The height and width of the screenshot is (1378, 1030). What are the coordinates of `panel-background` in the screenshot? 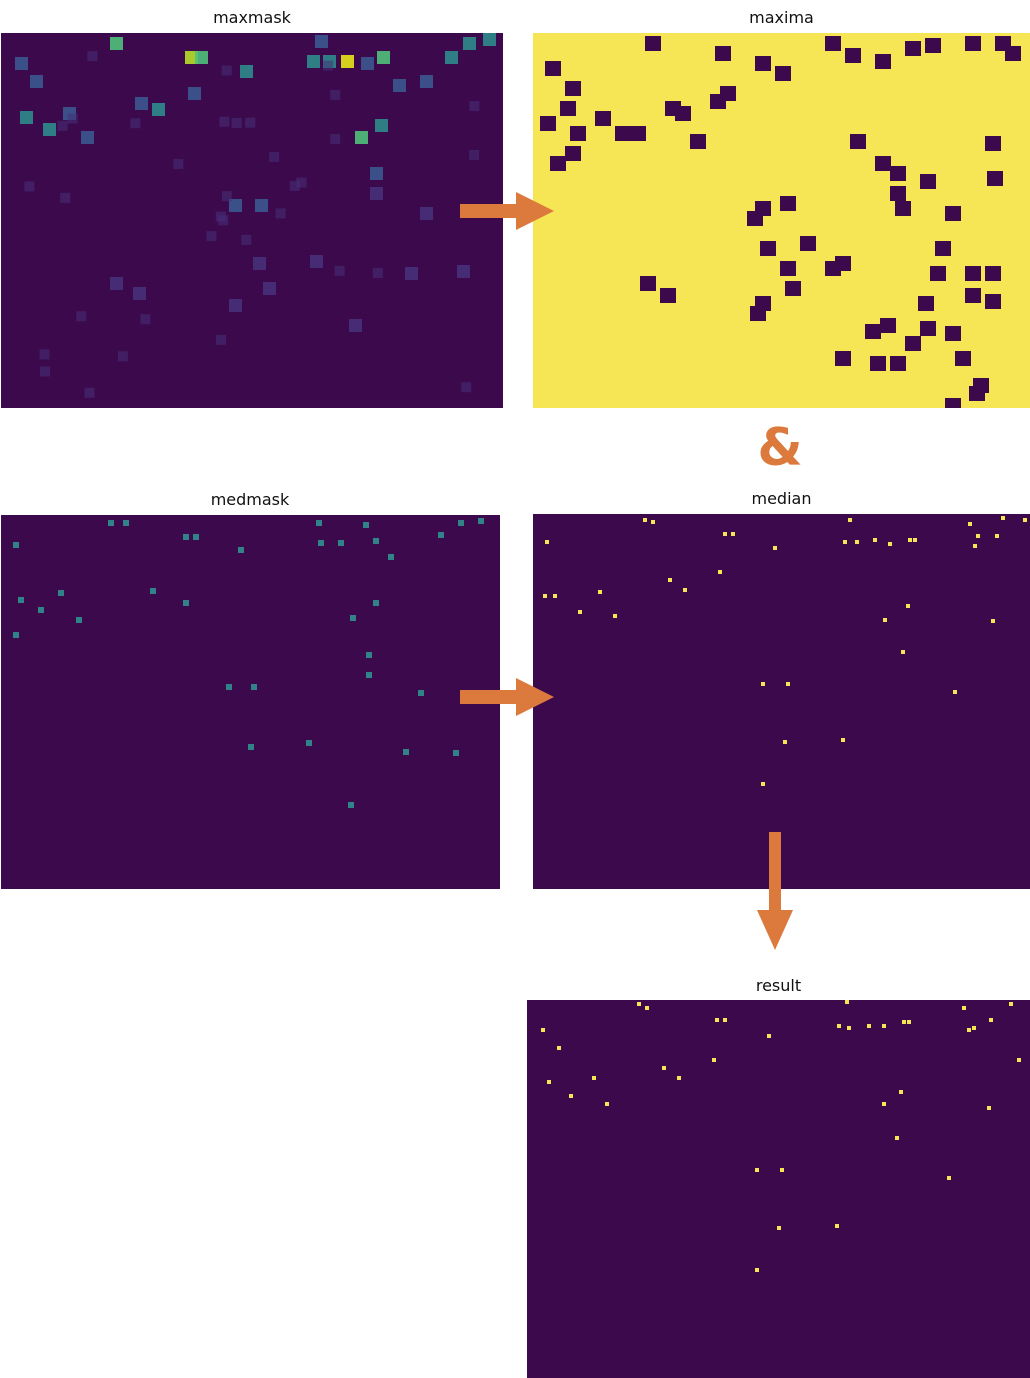 It's located at (250, 702).